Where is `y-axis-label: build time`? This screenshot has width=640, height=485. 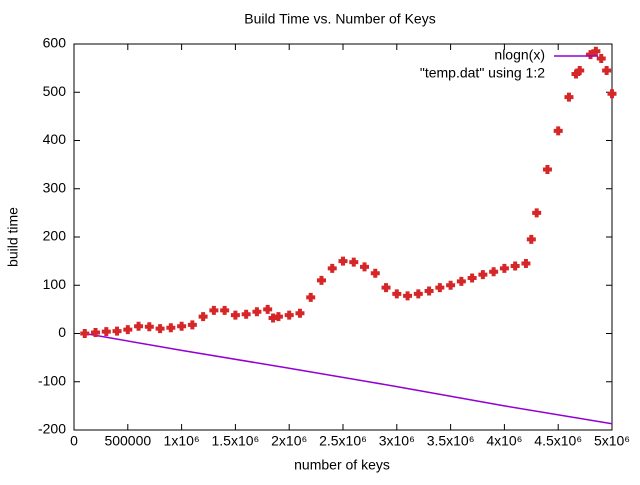
y-axis-label: build time is located at coordinates (13, 237).